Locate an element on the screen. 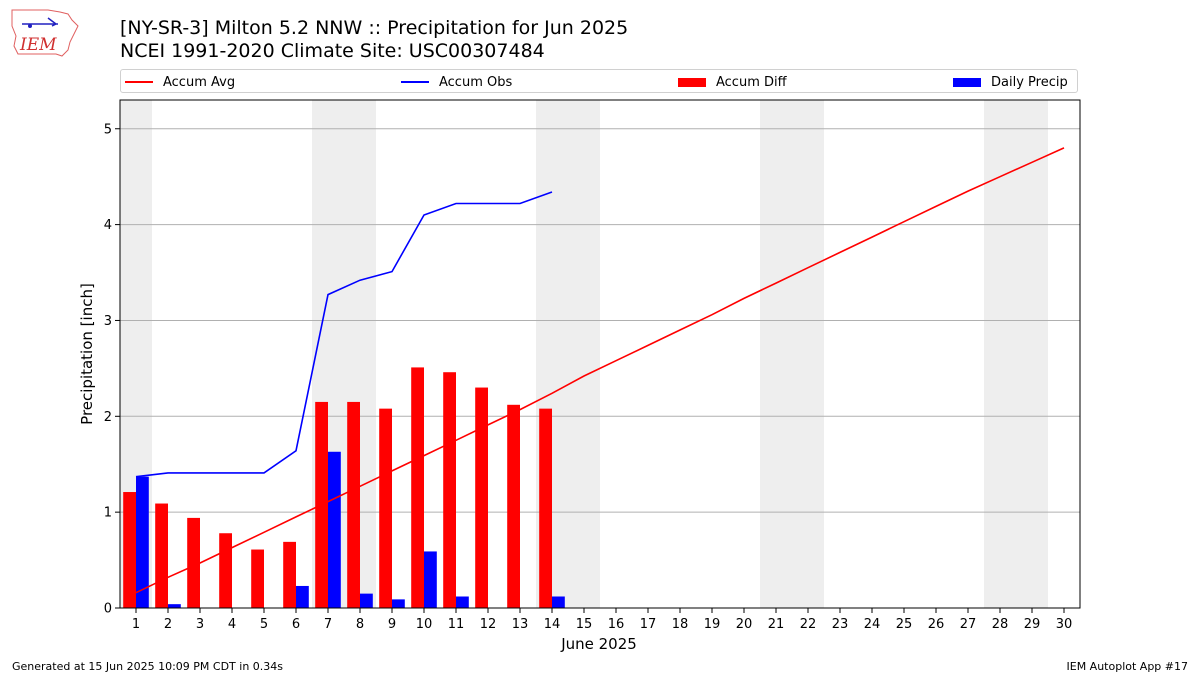 The image size is (1200, 675). legend-swatch-accum-obs is located at coordinates (415, 82).